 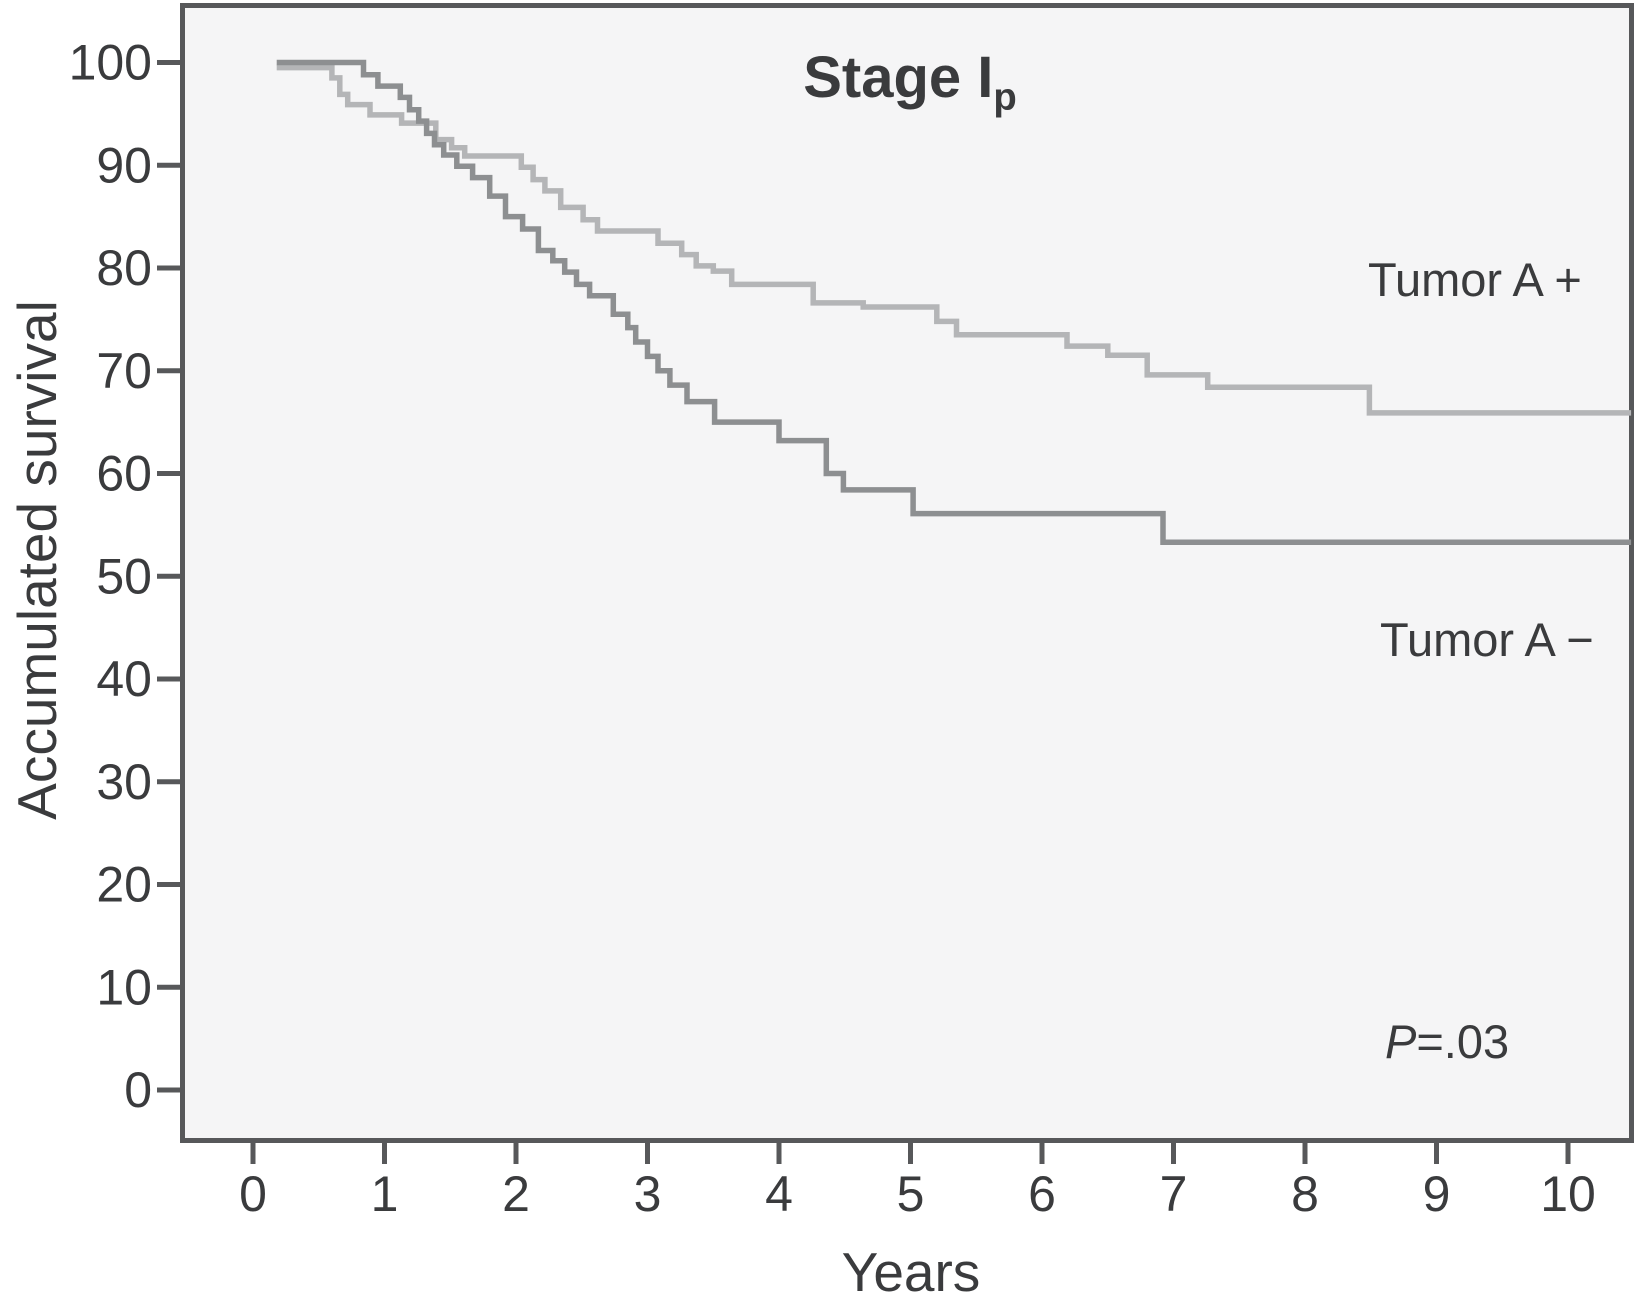 I want to click on x-tick-label: 5, so click(x=911, y=1194).